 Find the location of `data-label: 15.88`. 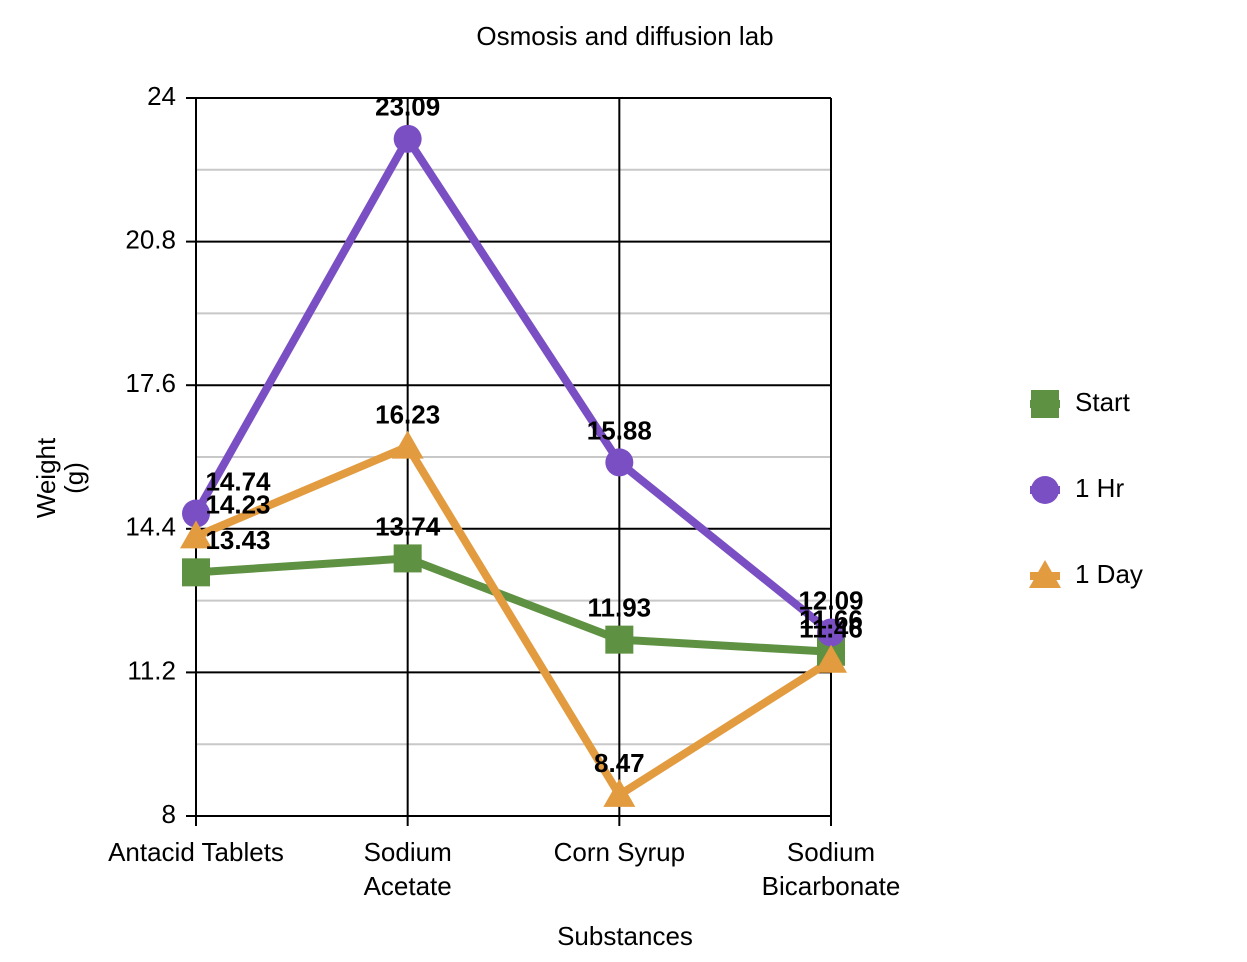

data-label: 15.88 is located at coordinates (619, 430).